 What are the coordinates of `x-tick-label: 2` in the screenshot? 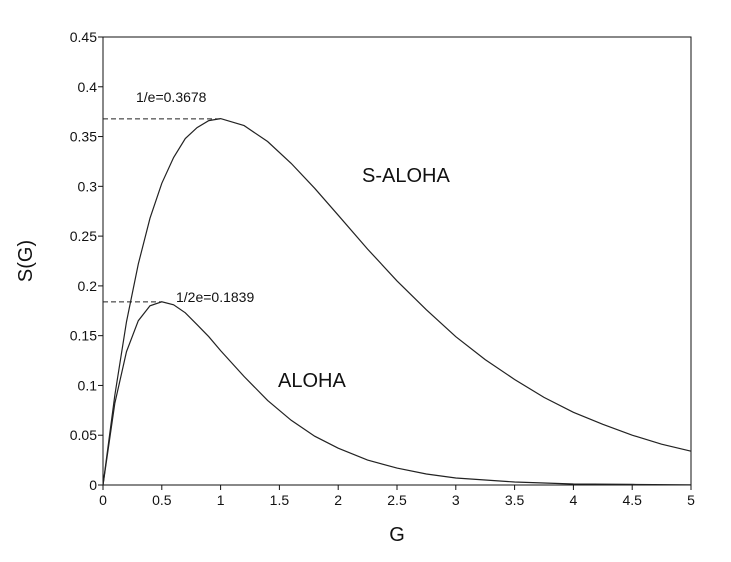 It's located at (338, 500).